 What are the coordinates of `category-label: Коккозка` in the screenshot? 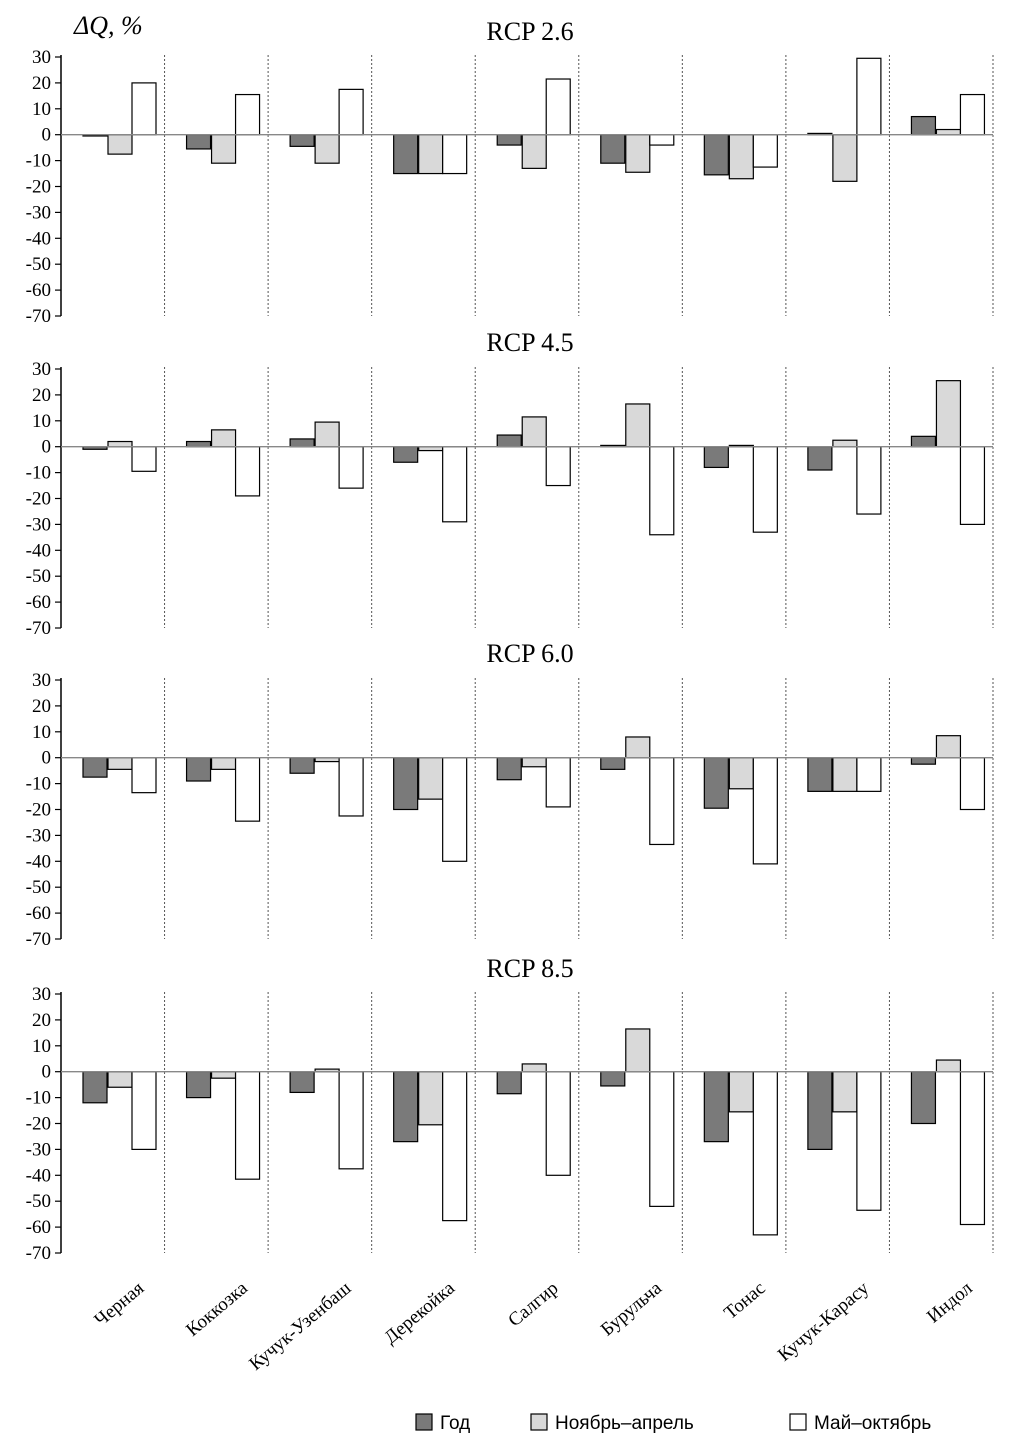 It's located at (217, 1308).